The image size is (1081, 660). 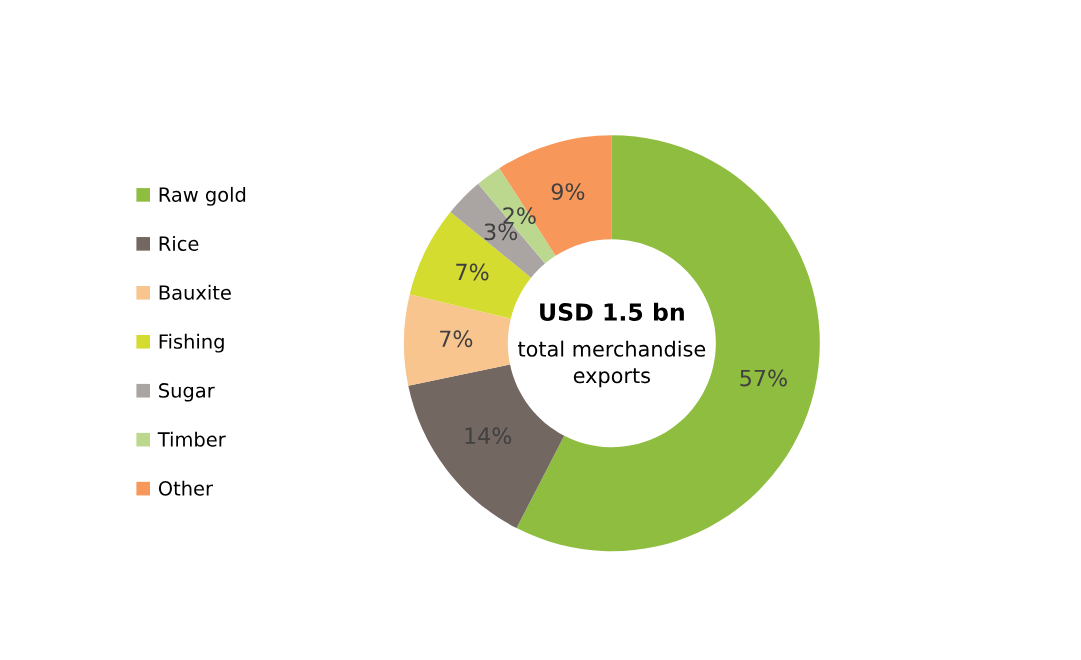 I want to click on data-label: 57%, so click(x=763, y=378).